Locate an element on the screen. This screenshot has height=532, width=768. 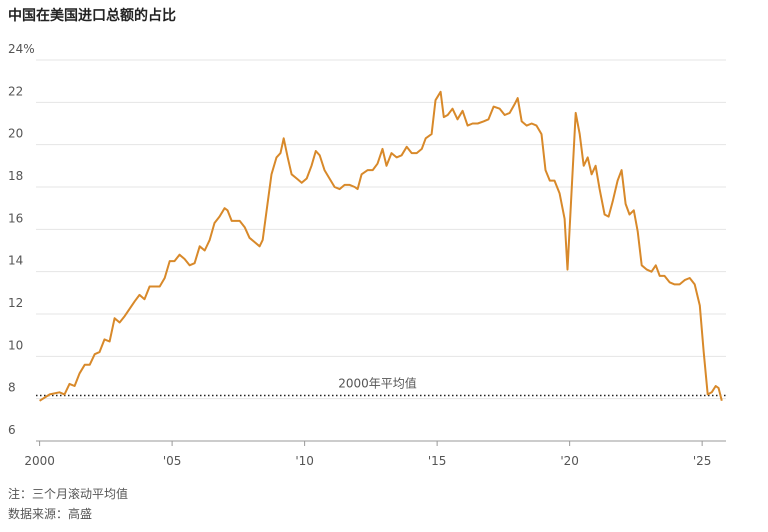
x-tick-label: '20 is located at coordinates (569, 461).